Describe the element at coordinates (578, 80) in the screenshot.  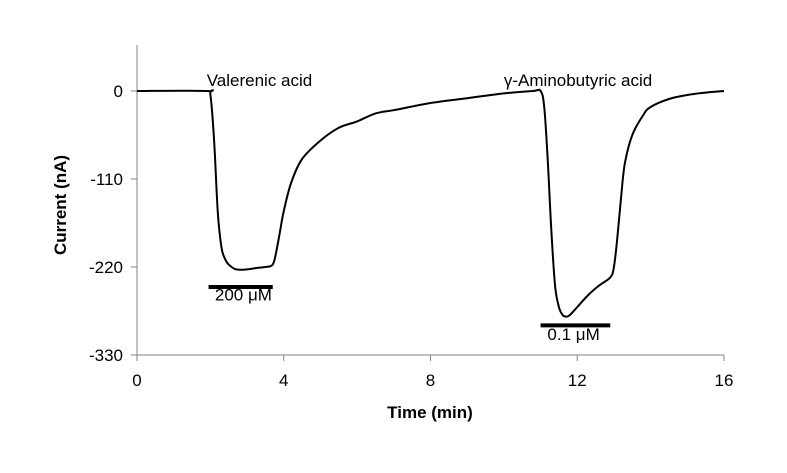
I see `annotation-label: γ-Aminobutyric acid` at that location.